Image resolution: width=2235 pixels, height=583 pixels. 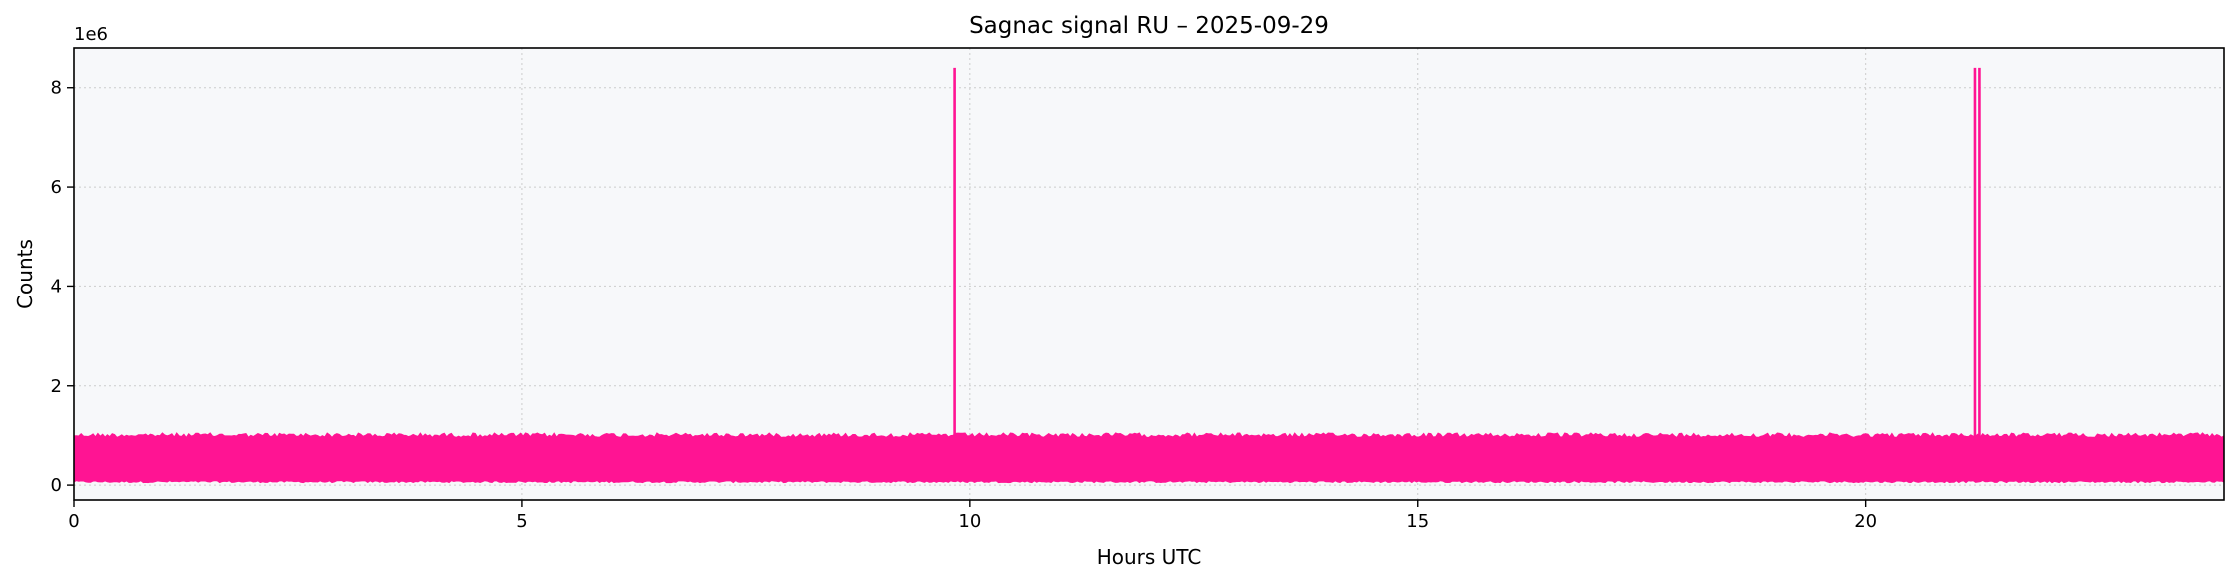 What do you see at coordinates (56, 88) in the screenshot?
I see `y-tick-label: 8` at bounding box center [56, 88].